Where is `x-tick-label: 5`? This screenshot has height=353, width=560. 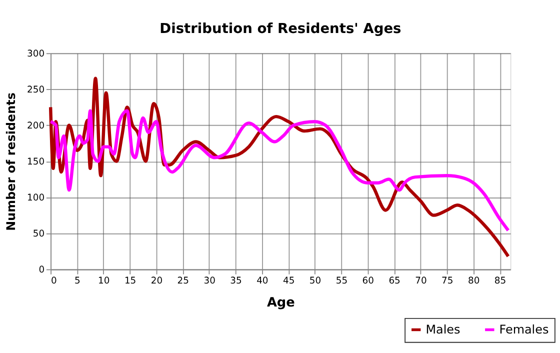 x-tick-label: 5 is located at coordinates (77, 281).